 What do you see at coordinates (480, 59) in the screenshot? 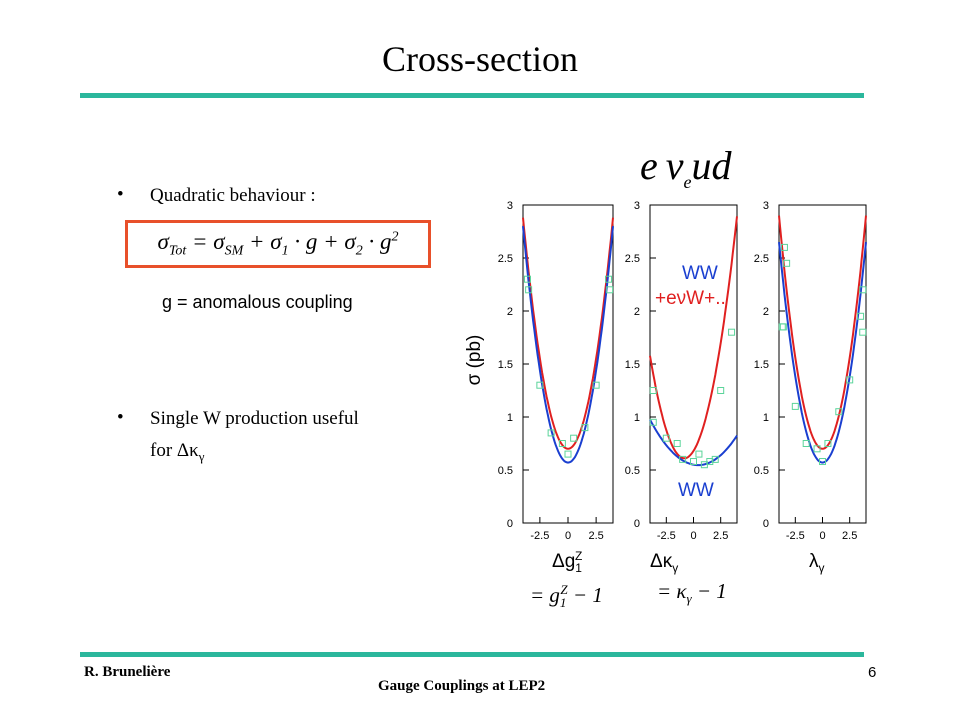
I see `slide-title: Cross-section` at bounding box center [480, 59].